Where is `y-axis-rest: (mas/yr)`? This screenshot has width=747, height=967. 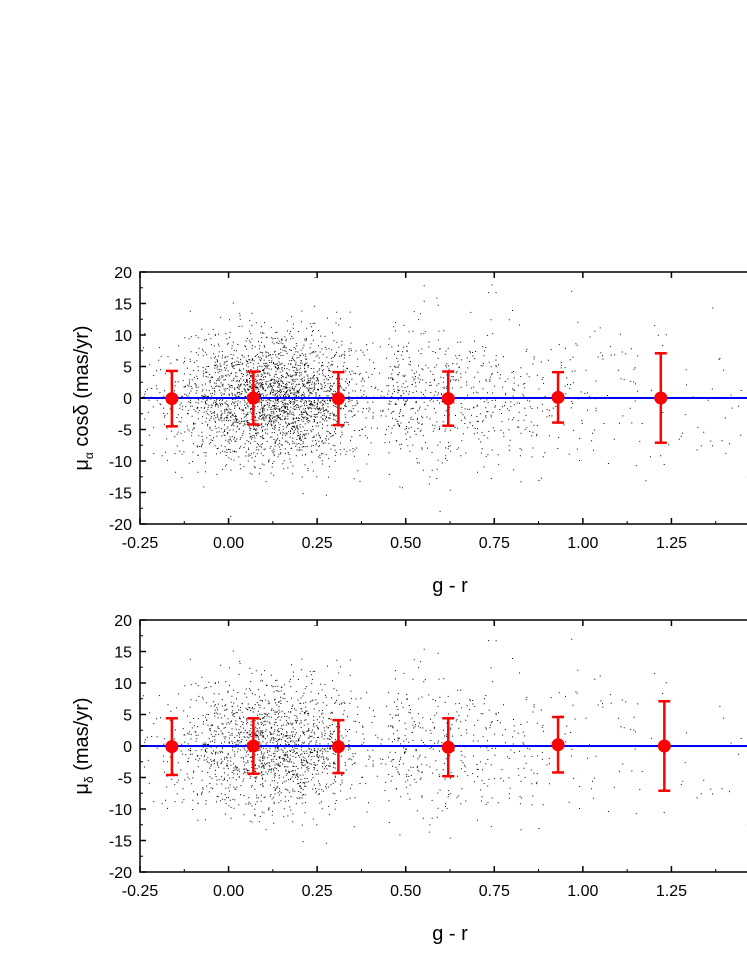
y-axis-rest: (mas/yr) is located at coordinates (82, 736).